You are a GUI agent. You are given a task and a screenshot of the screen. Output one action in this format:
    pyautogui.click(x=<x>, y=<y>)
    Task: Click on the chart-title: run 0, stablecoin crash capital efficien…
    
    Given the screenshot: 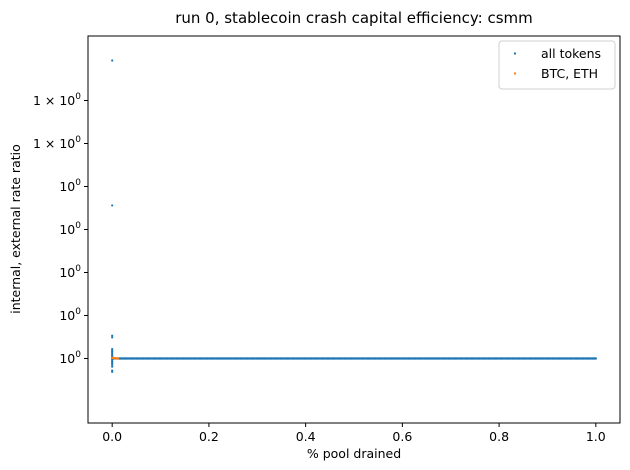 What is the action you would take?
    pyautogui.click(x=354, y=18)
    